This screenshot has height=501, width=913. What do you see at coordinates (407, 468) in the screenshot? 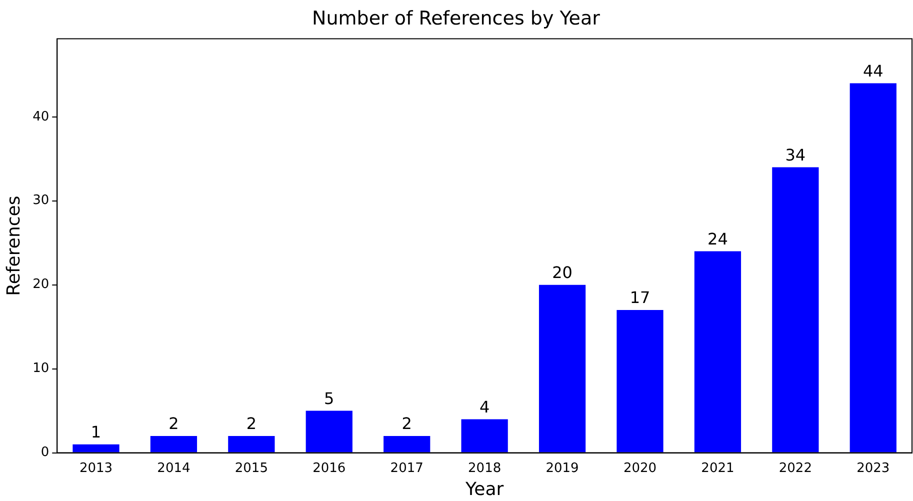
I see `x-tick-label: 2017` at bounding box center [407, 468].